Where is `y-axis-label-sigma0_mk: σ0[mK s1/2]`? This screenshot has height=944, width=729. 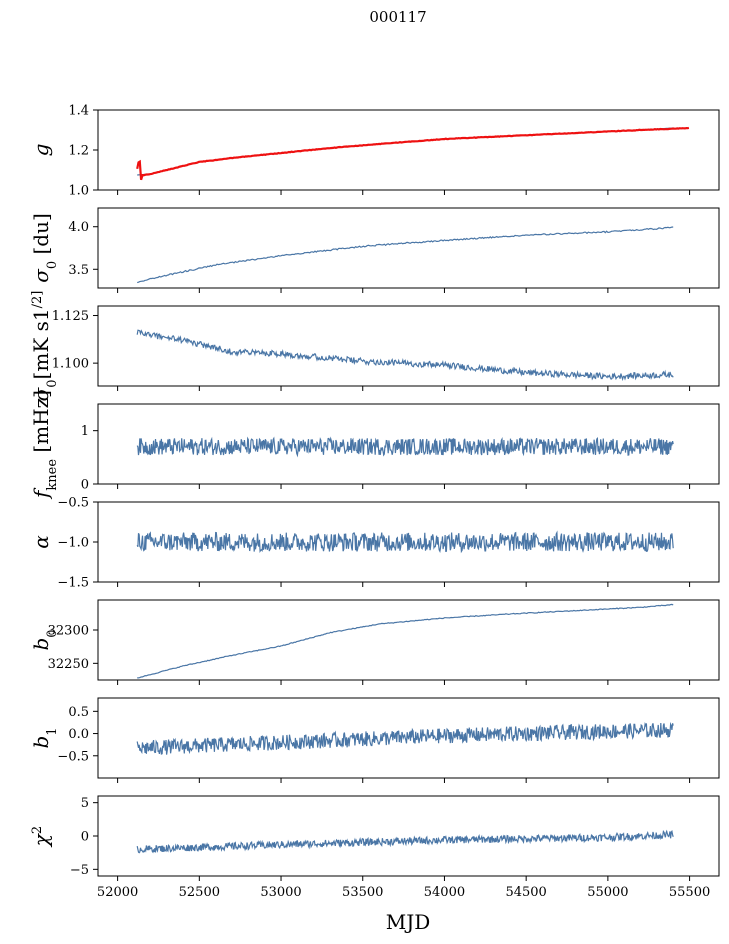
y-axis-label-sigma0_mk: σ0[mK s1/2] is located at coordinates (44, 346).